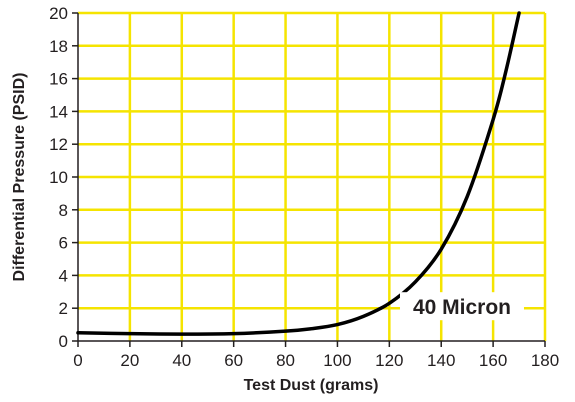 The height and width of the screenshot is (402, 575). I want to click on x-tick-label: 140, so click(441, 360).